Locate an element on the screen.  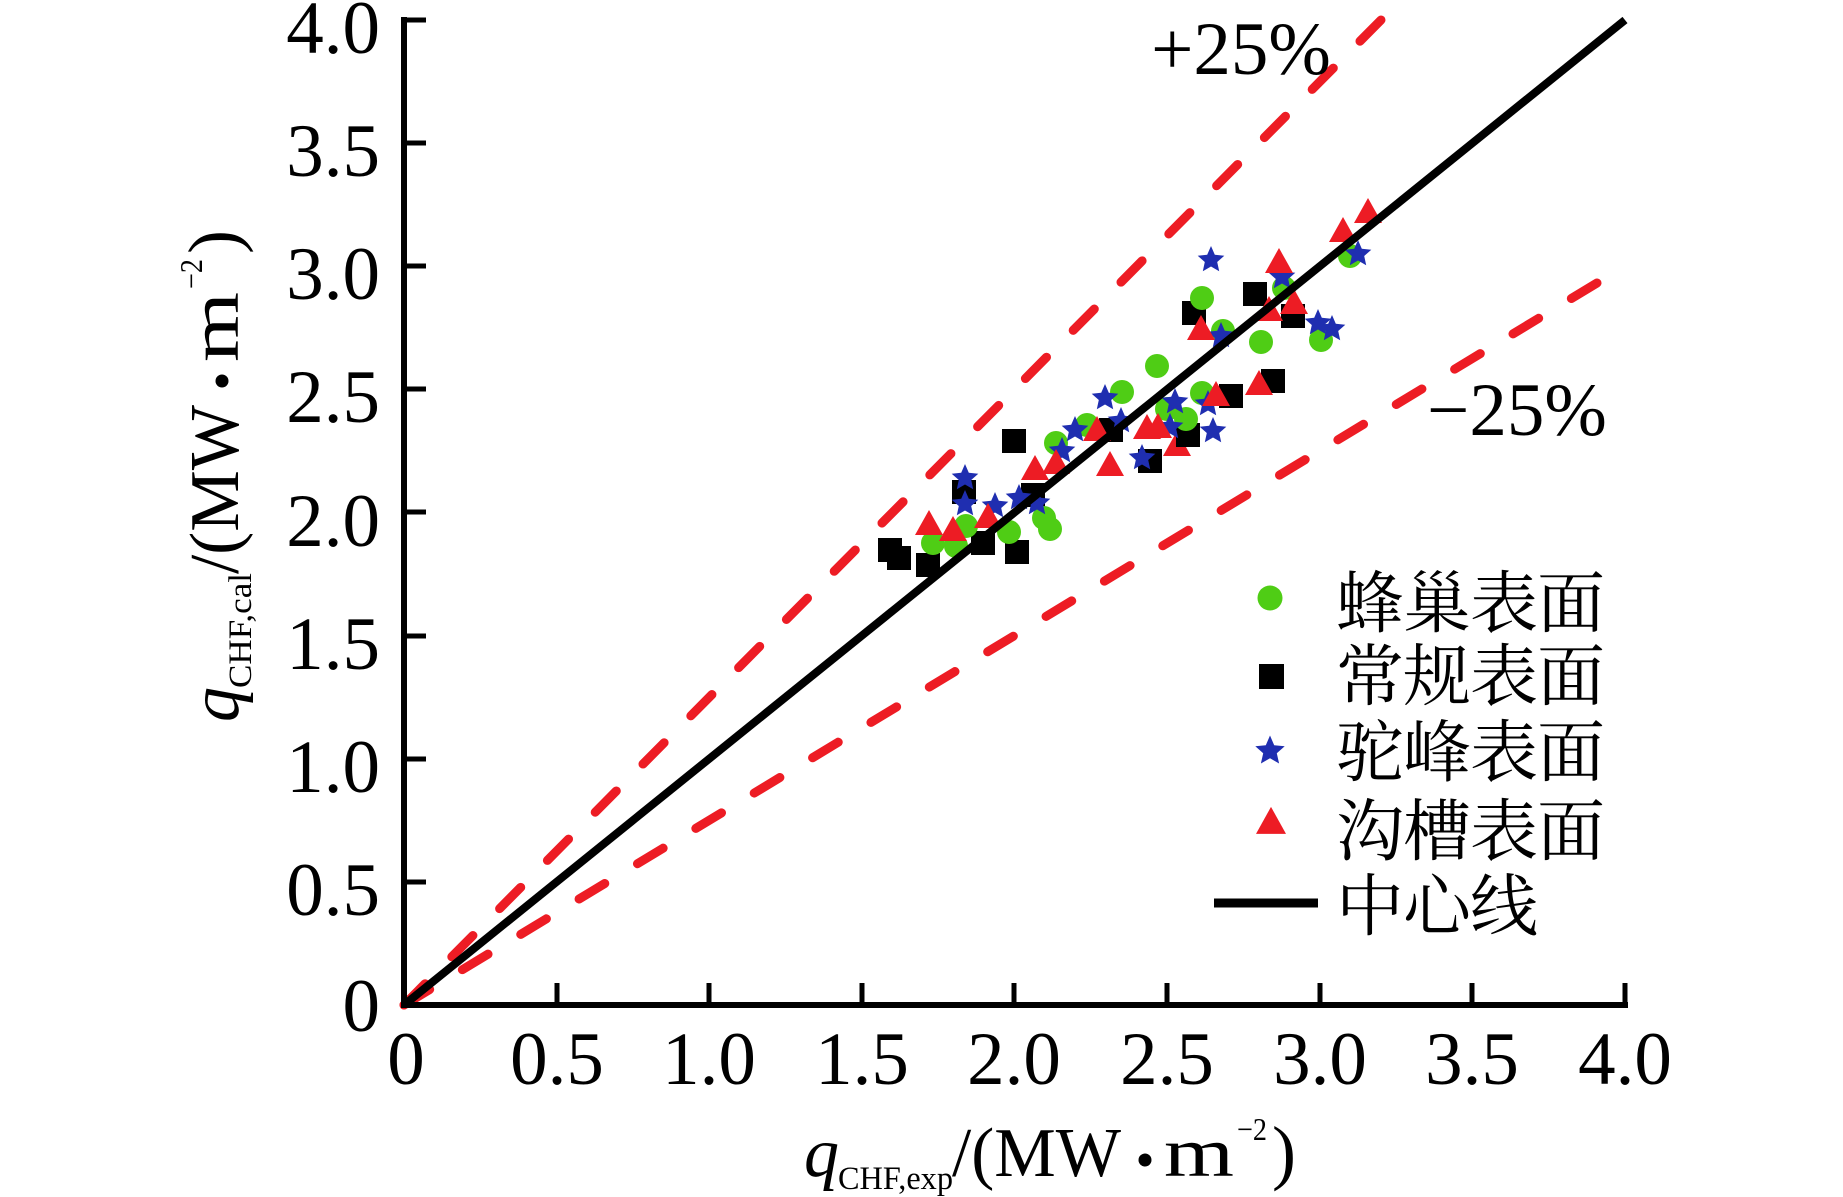
svg-text: CHF,cal is located at coordinates (241, 630).